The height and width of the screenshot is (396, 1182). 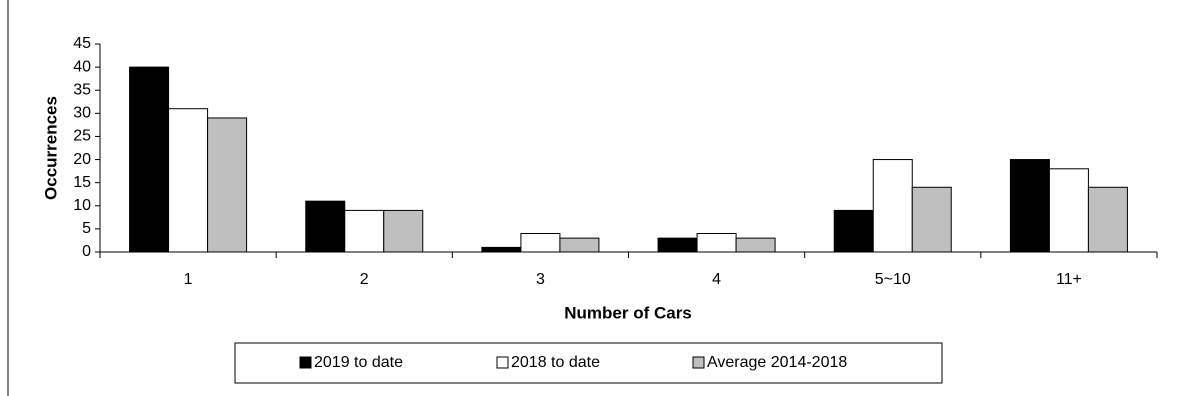 I want to click on y-tick-label: 25, so click(x=82, y=136).